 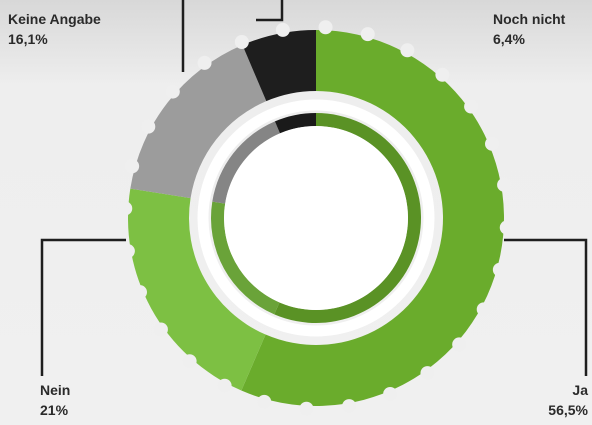 I want to click on category-label: Noch nicht, so click(x=529, y=19).